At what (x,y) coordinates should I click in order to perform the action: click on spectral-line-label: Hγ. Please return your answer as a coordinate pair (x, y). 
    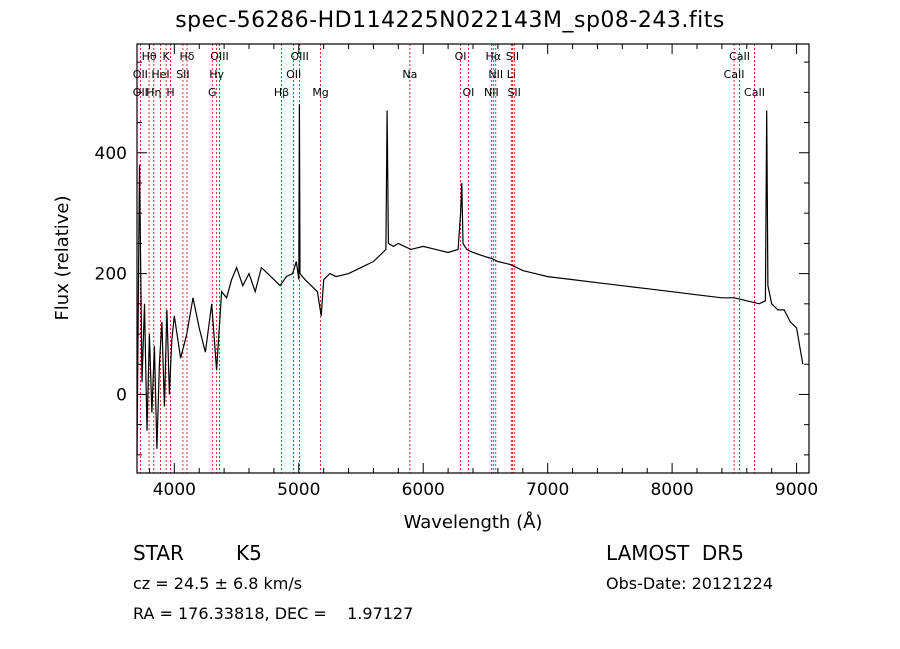
    Looking at the image, I should click on (216, 74).